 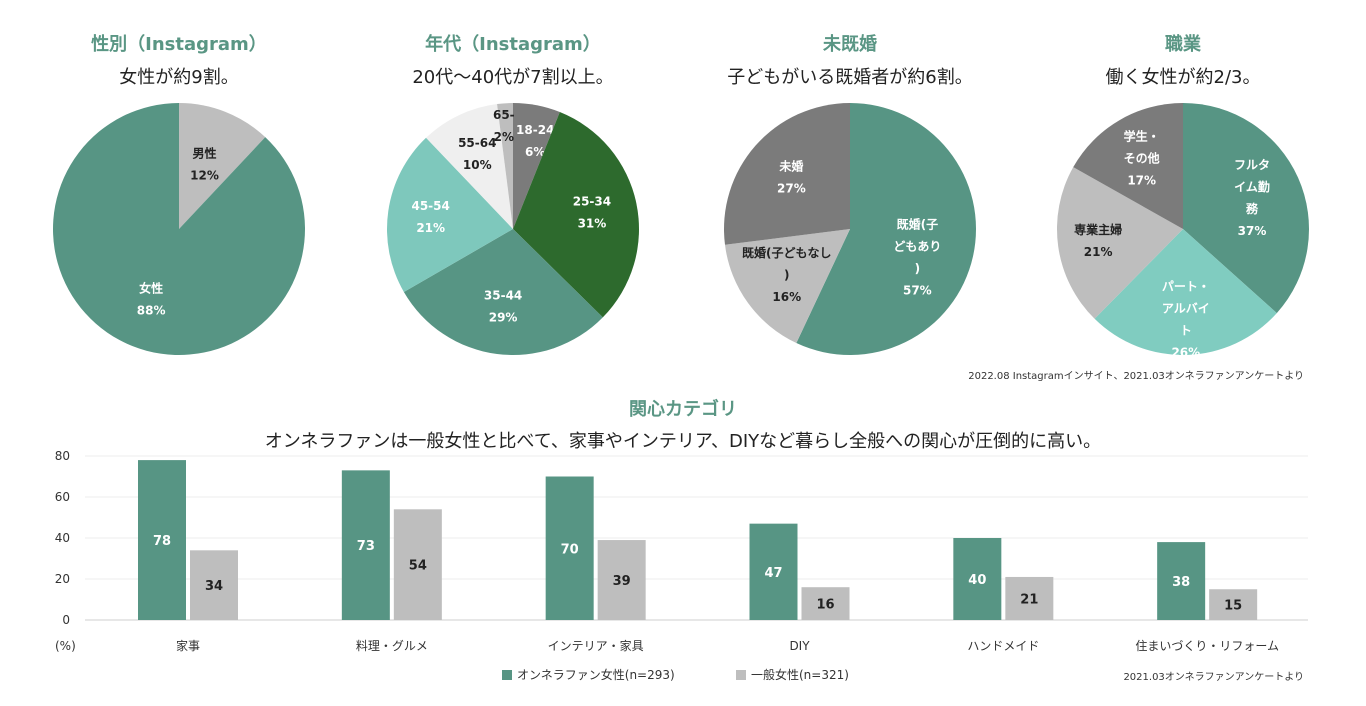 I want to click on pie-slice-value: 12%, so click(x=204, y=176).